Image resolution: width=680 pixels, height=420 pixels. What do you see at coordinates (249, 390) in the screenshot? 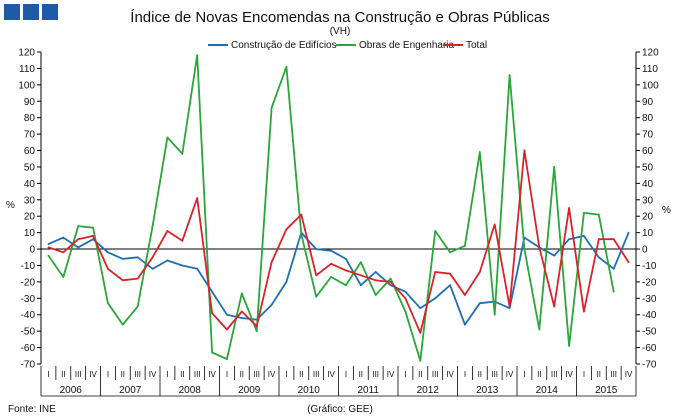
I see `x-year-label: 2009` at bounding box center [249, 390].